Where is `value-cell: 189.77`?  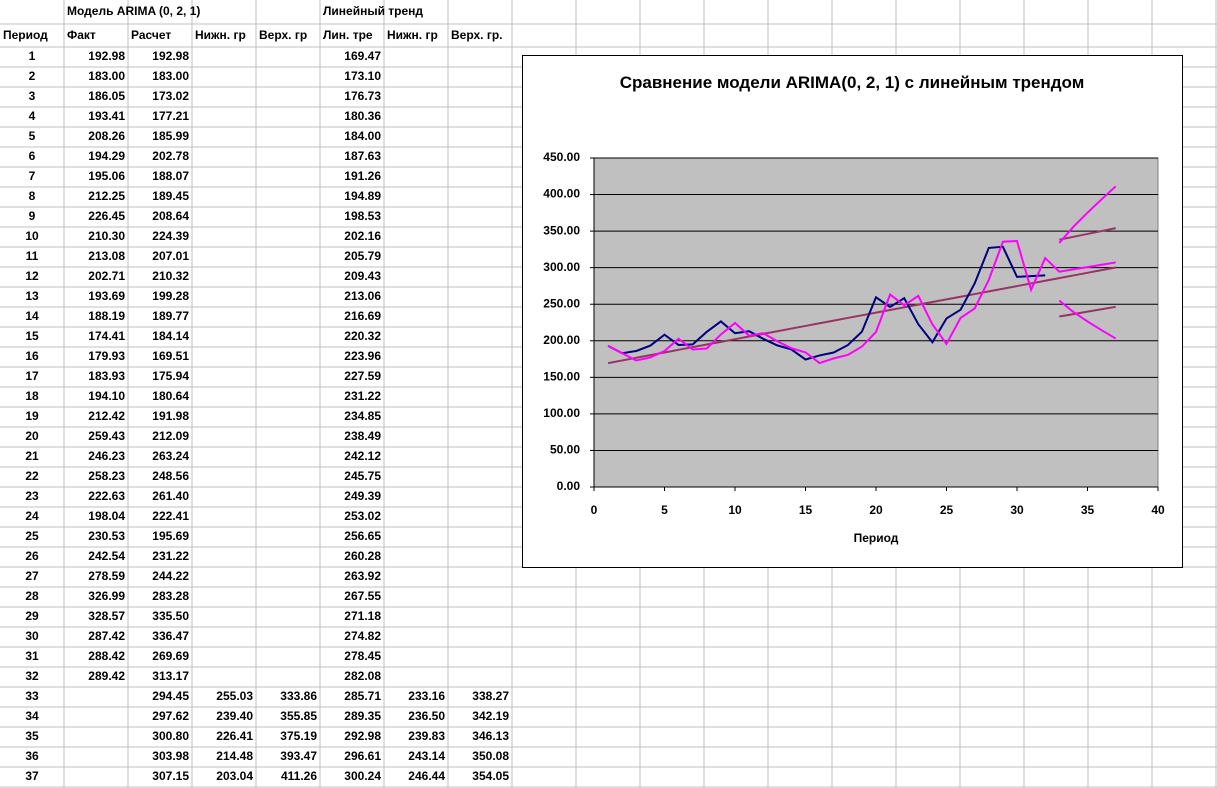
value-cell: 189.77 is located at coordinates (170, 316).